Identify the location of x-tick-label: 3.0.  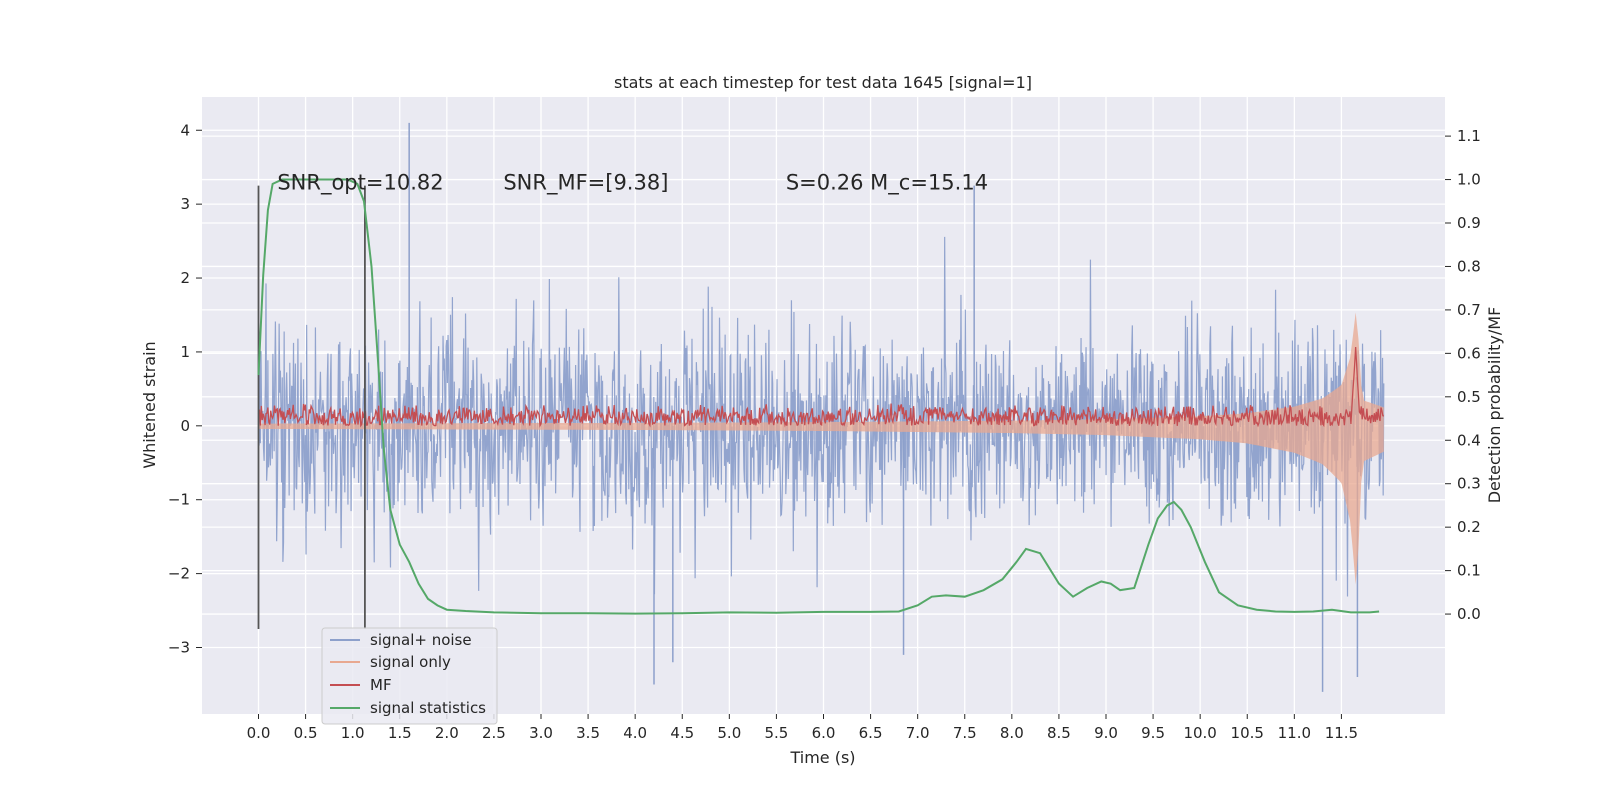
(541, 733).